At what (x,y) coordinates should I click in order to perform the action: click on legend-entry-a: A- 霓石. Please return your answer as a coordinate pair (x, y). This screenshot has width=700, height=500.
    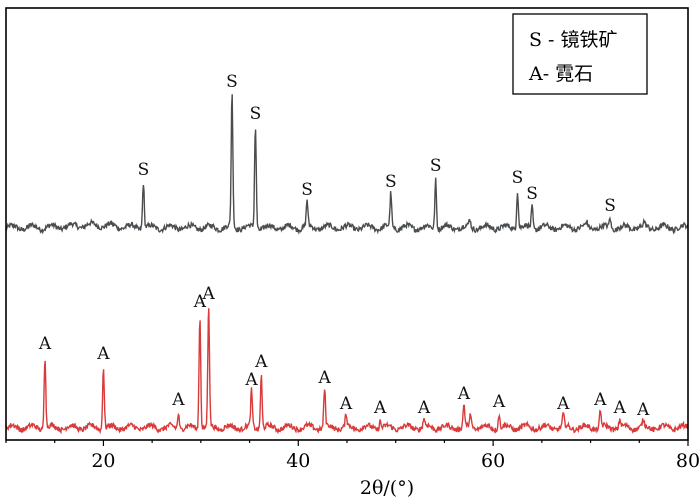
    Looking at the image, I should click on (560, 74).